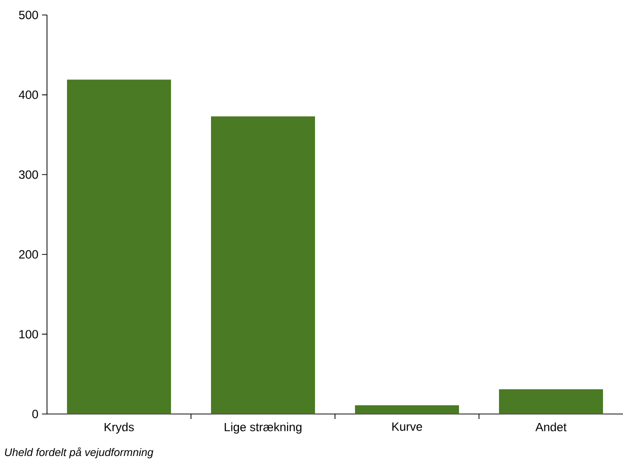 The height and width of the screenshot is (465, 623). Describe the element at coordinates (28, 15) in the screenshot. I see `y-tick-label: 500` at that location.